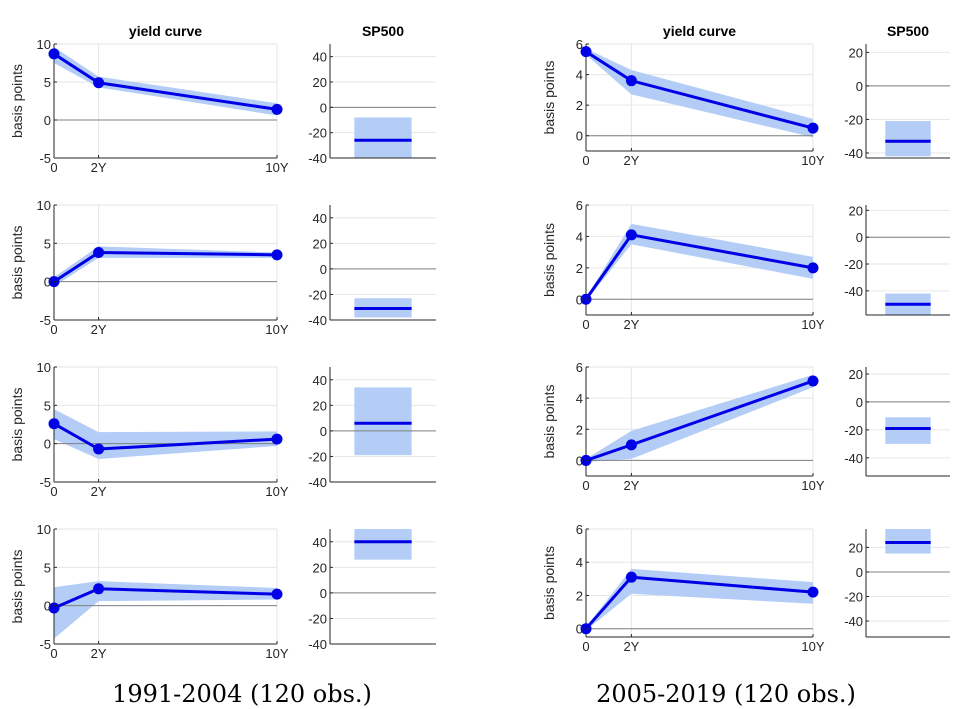 The image size is (964, 709). I want to click on left-r2-sp-ytick-label: -20, so click(317, 456).